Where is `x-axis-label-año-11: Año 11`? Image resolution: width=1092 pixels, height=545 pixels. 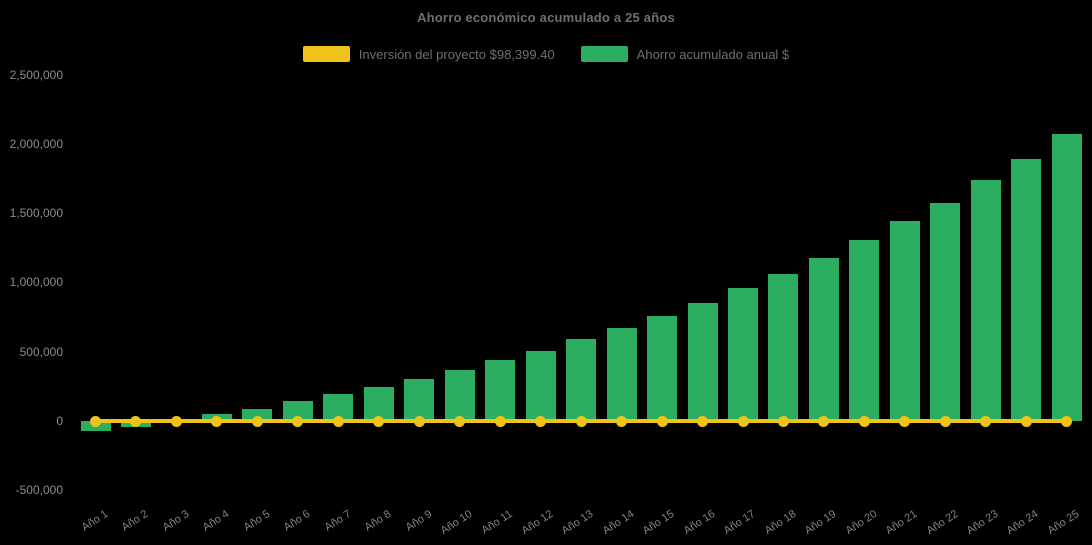 x-axis-label-año-11: Año 11 is located at coordinates (497, 522).